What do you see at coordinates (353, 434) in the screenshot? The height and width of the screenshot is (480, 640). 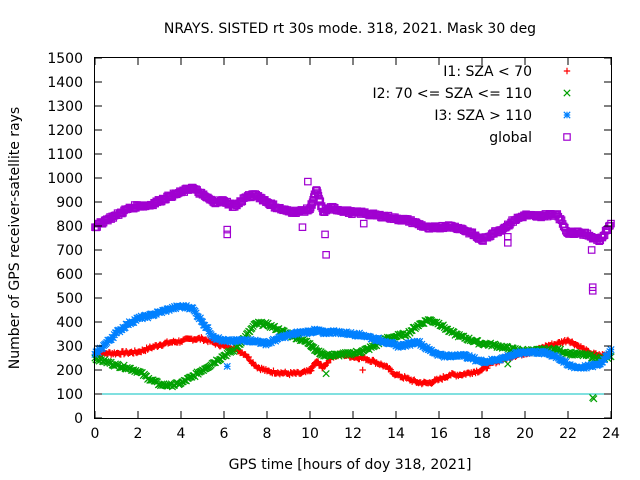 I see `x-tick-label: 12` at bounding box center [353, 434].